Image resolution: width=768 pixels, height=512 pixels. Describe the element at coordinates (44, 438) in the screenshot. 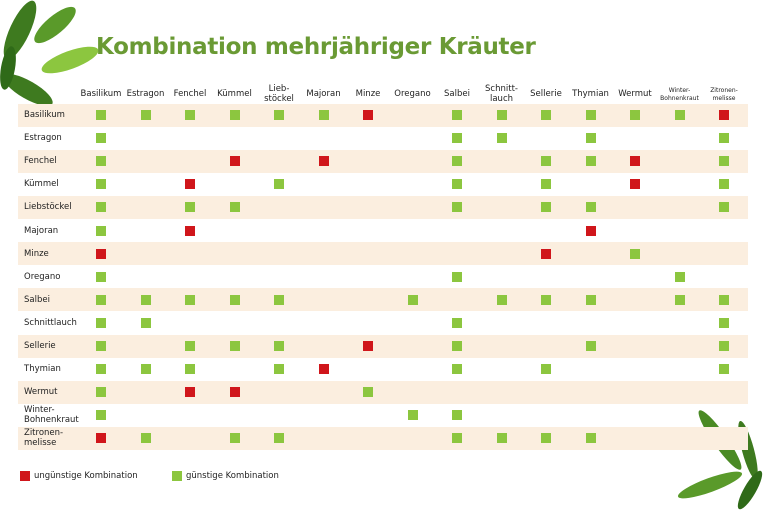

I see `row-label: Zitronen- melisse` at that location.